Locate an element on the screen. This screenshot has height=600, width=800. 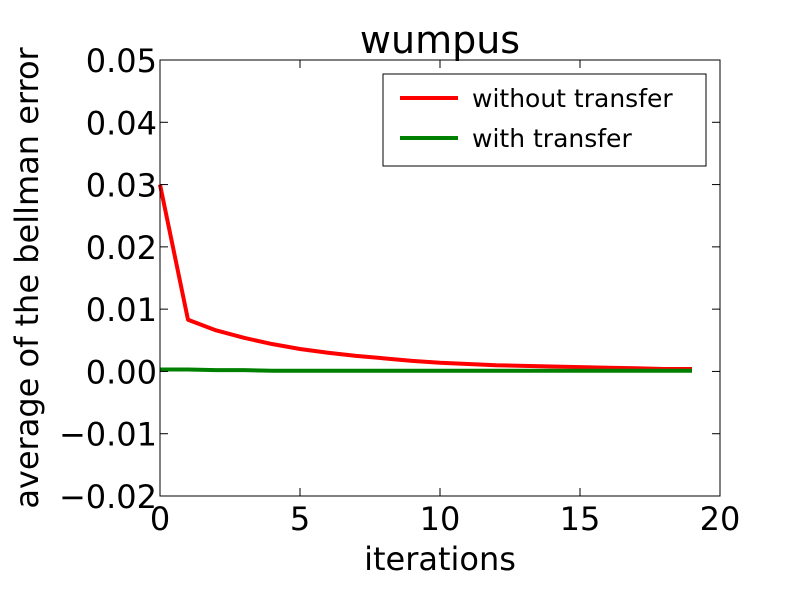
legend-label-2: with transfer is located at coordinates (552, 138).